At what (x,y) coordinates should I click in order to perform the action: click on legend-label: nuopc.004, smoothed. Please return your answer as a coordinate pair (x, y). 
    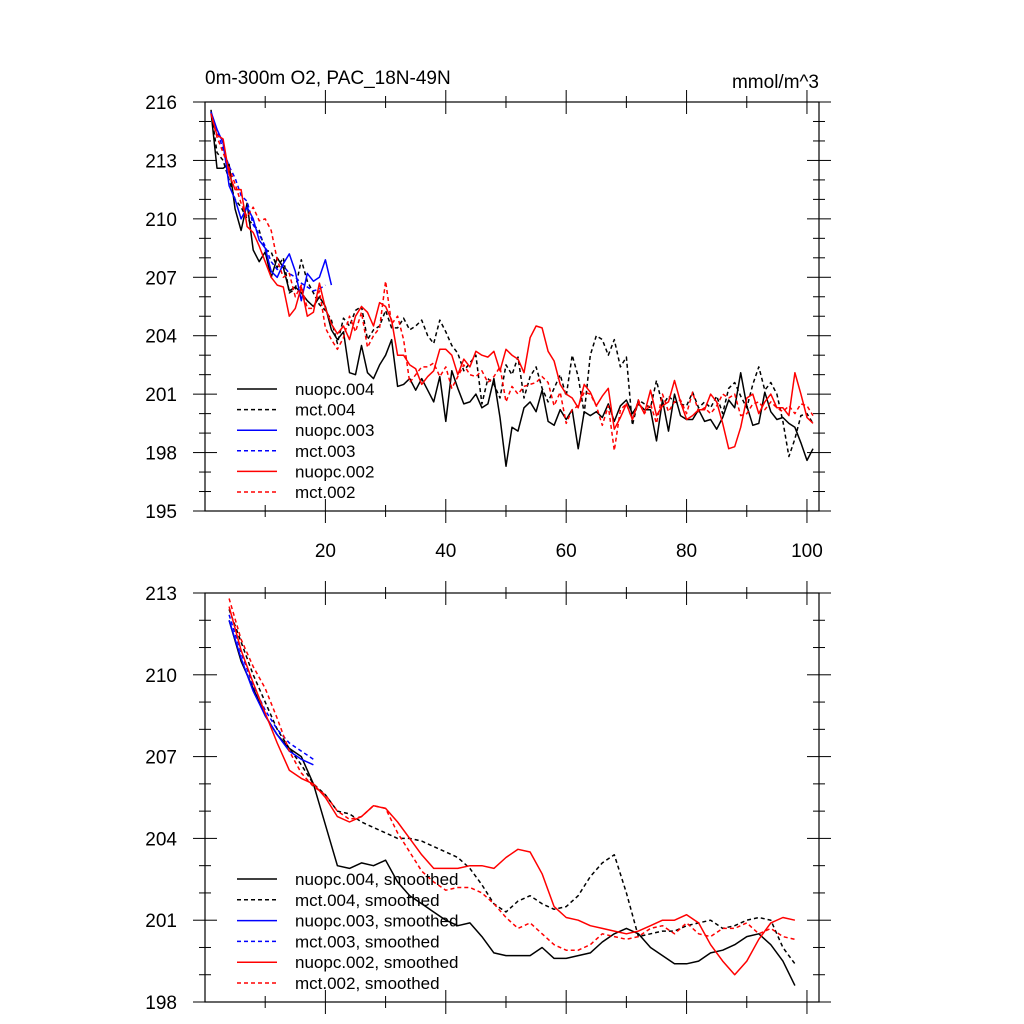
    Looking at the image, I should click on (377, 879).